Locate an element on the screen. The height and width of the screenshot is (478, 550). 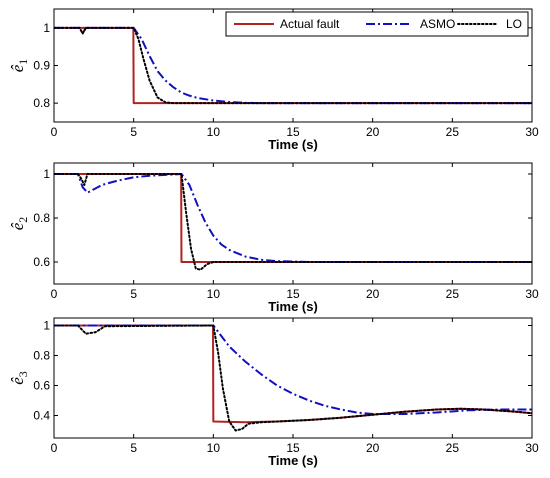
legend-label: ASMO is located at coordinates (437, 24).